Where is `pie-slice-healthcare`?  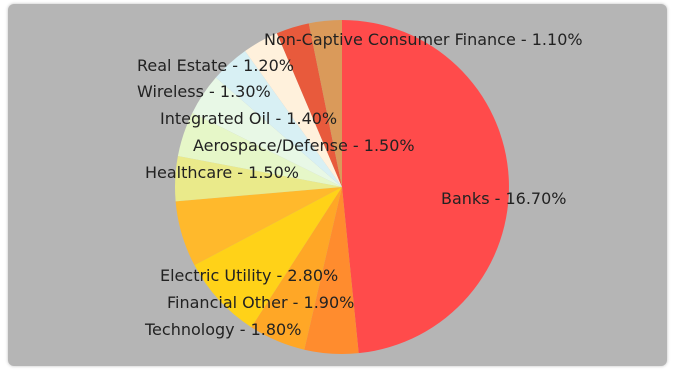
pie-slice-healthcare is located at coordinates (258, 179).